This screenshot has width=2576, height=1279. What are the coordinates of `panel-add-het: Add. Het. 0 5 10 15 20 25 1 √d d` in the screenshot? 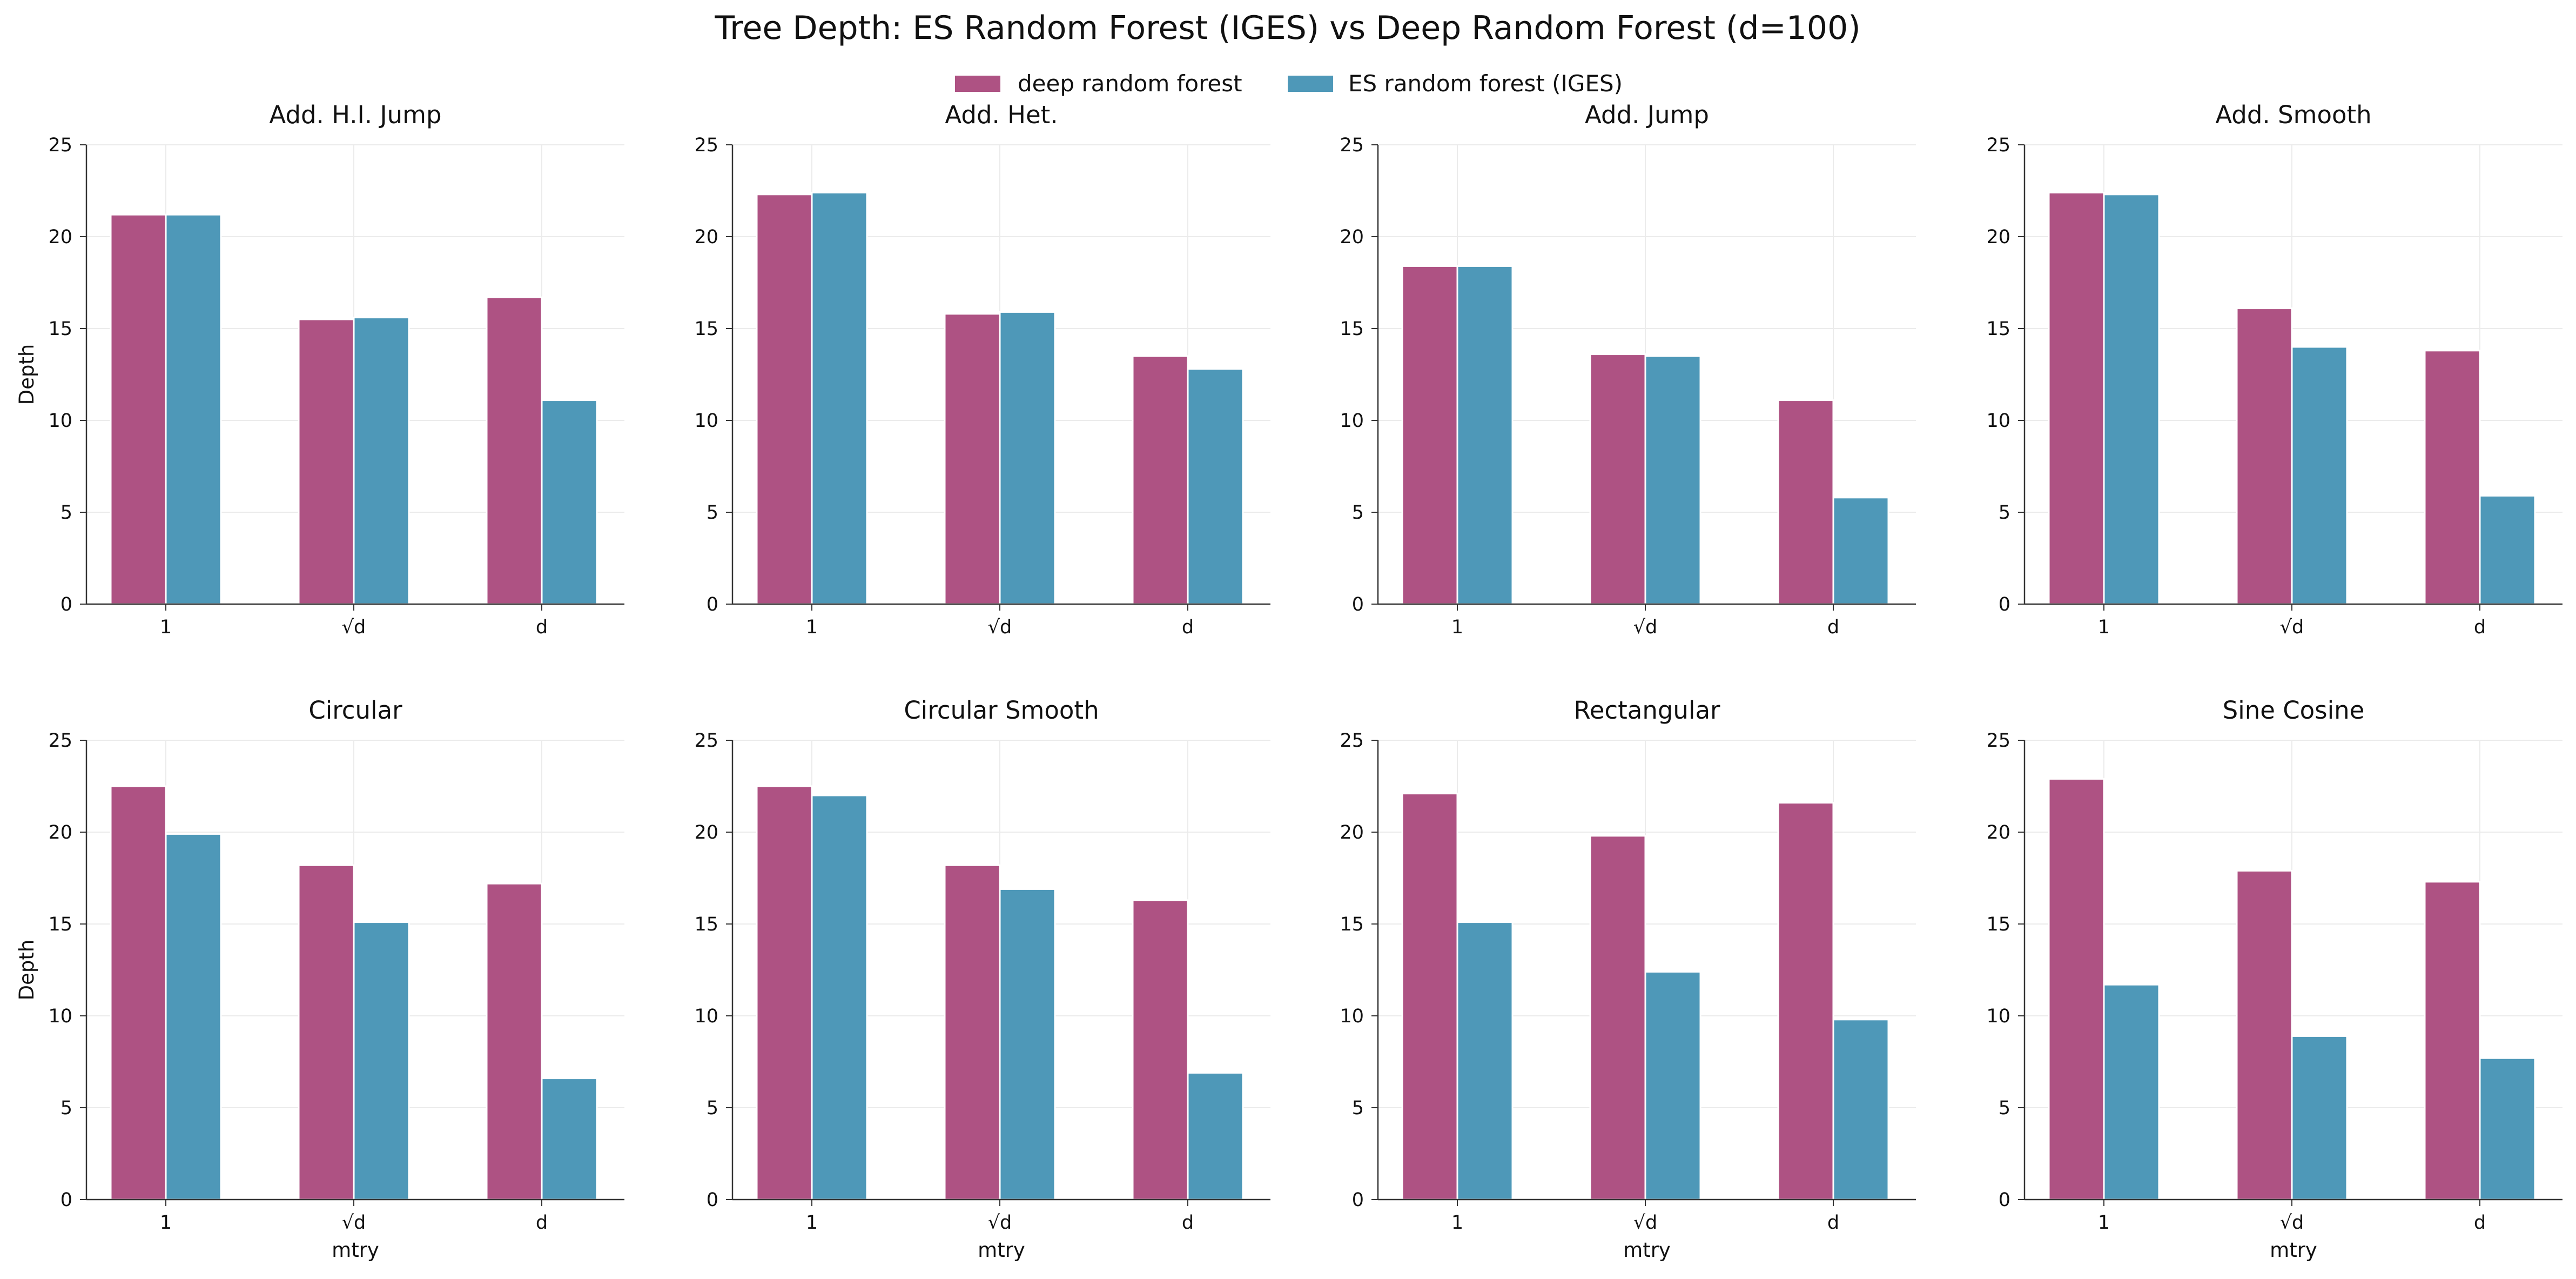 It's located at (982, 370).